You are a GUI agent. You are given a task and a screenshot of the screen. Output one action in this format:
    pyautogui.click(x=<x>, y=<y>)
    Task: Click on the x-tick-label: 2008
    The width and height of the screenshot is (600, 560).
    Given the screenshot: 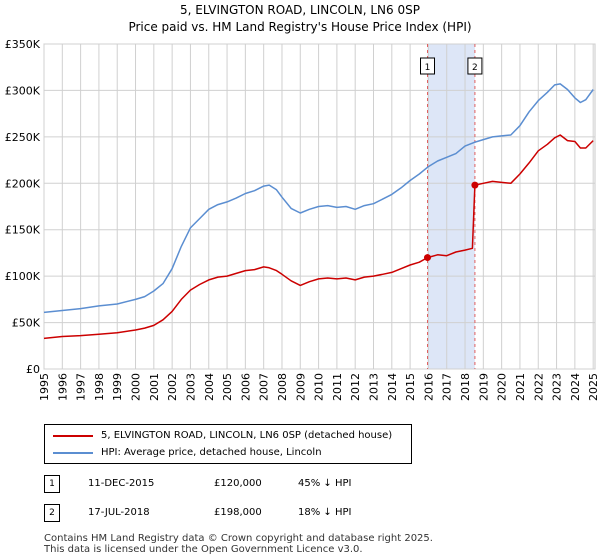 What is the action you would take?
    pyautogui.click(x=282, y=387)
    